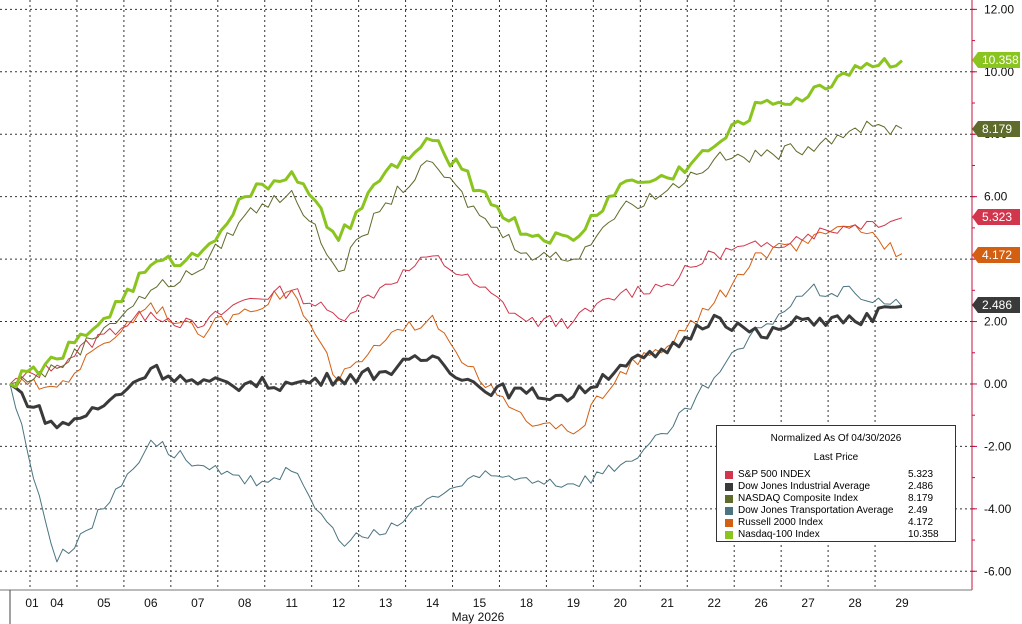  What do you see at coordinates (386, 603) in the screenshot?
I see `x-tick-label: 13` at bounding box center [386, 603].